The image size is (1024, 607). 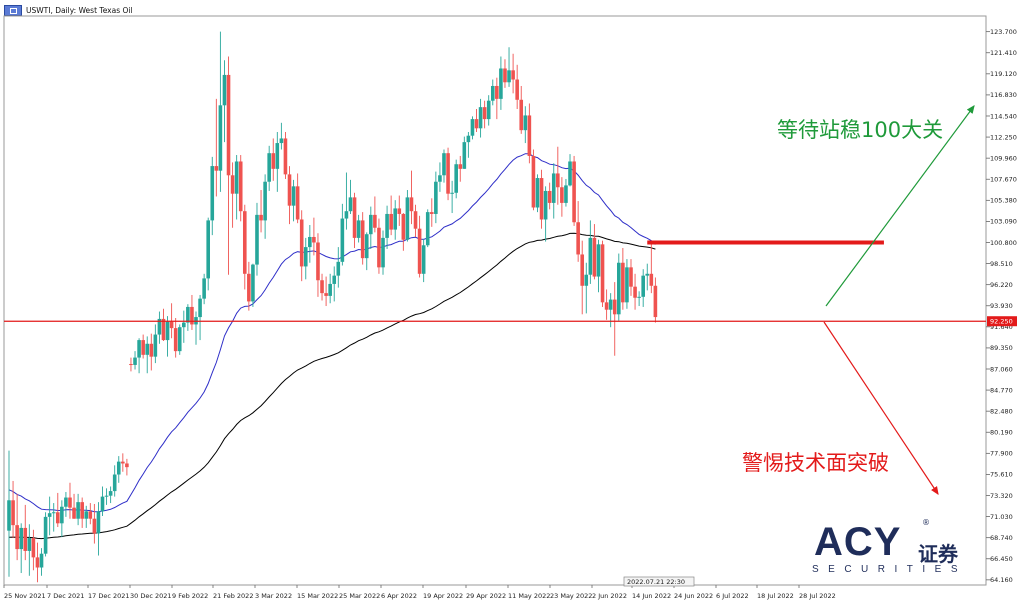 I want to click on chart-window-icon, so click(x=13, y=10).